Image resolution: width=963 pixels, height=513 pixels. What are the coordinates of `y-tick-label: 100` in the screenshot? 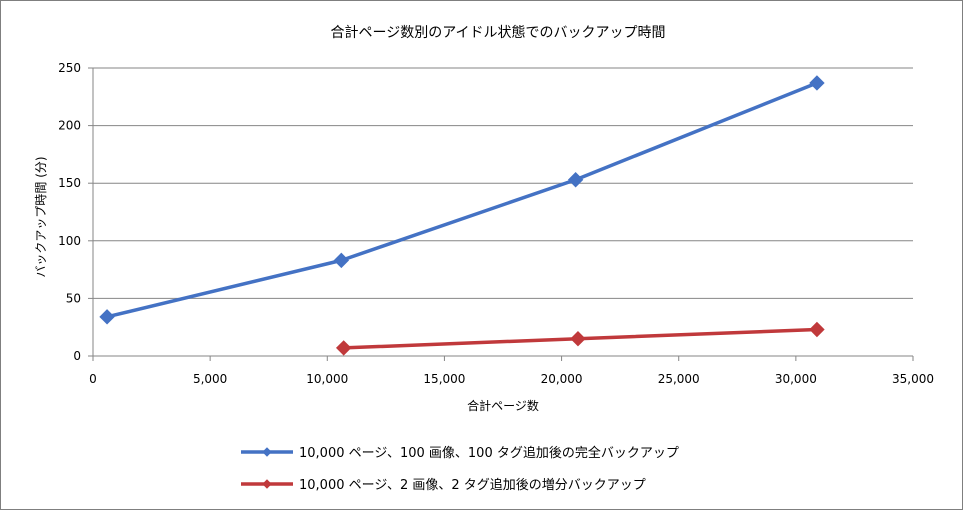 It's located at (69, 241).